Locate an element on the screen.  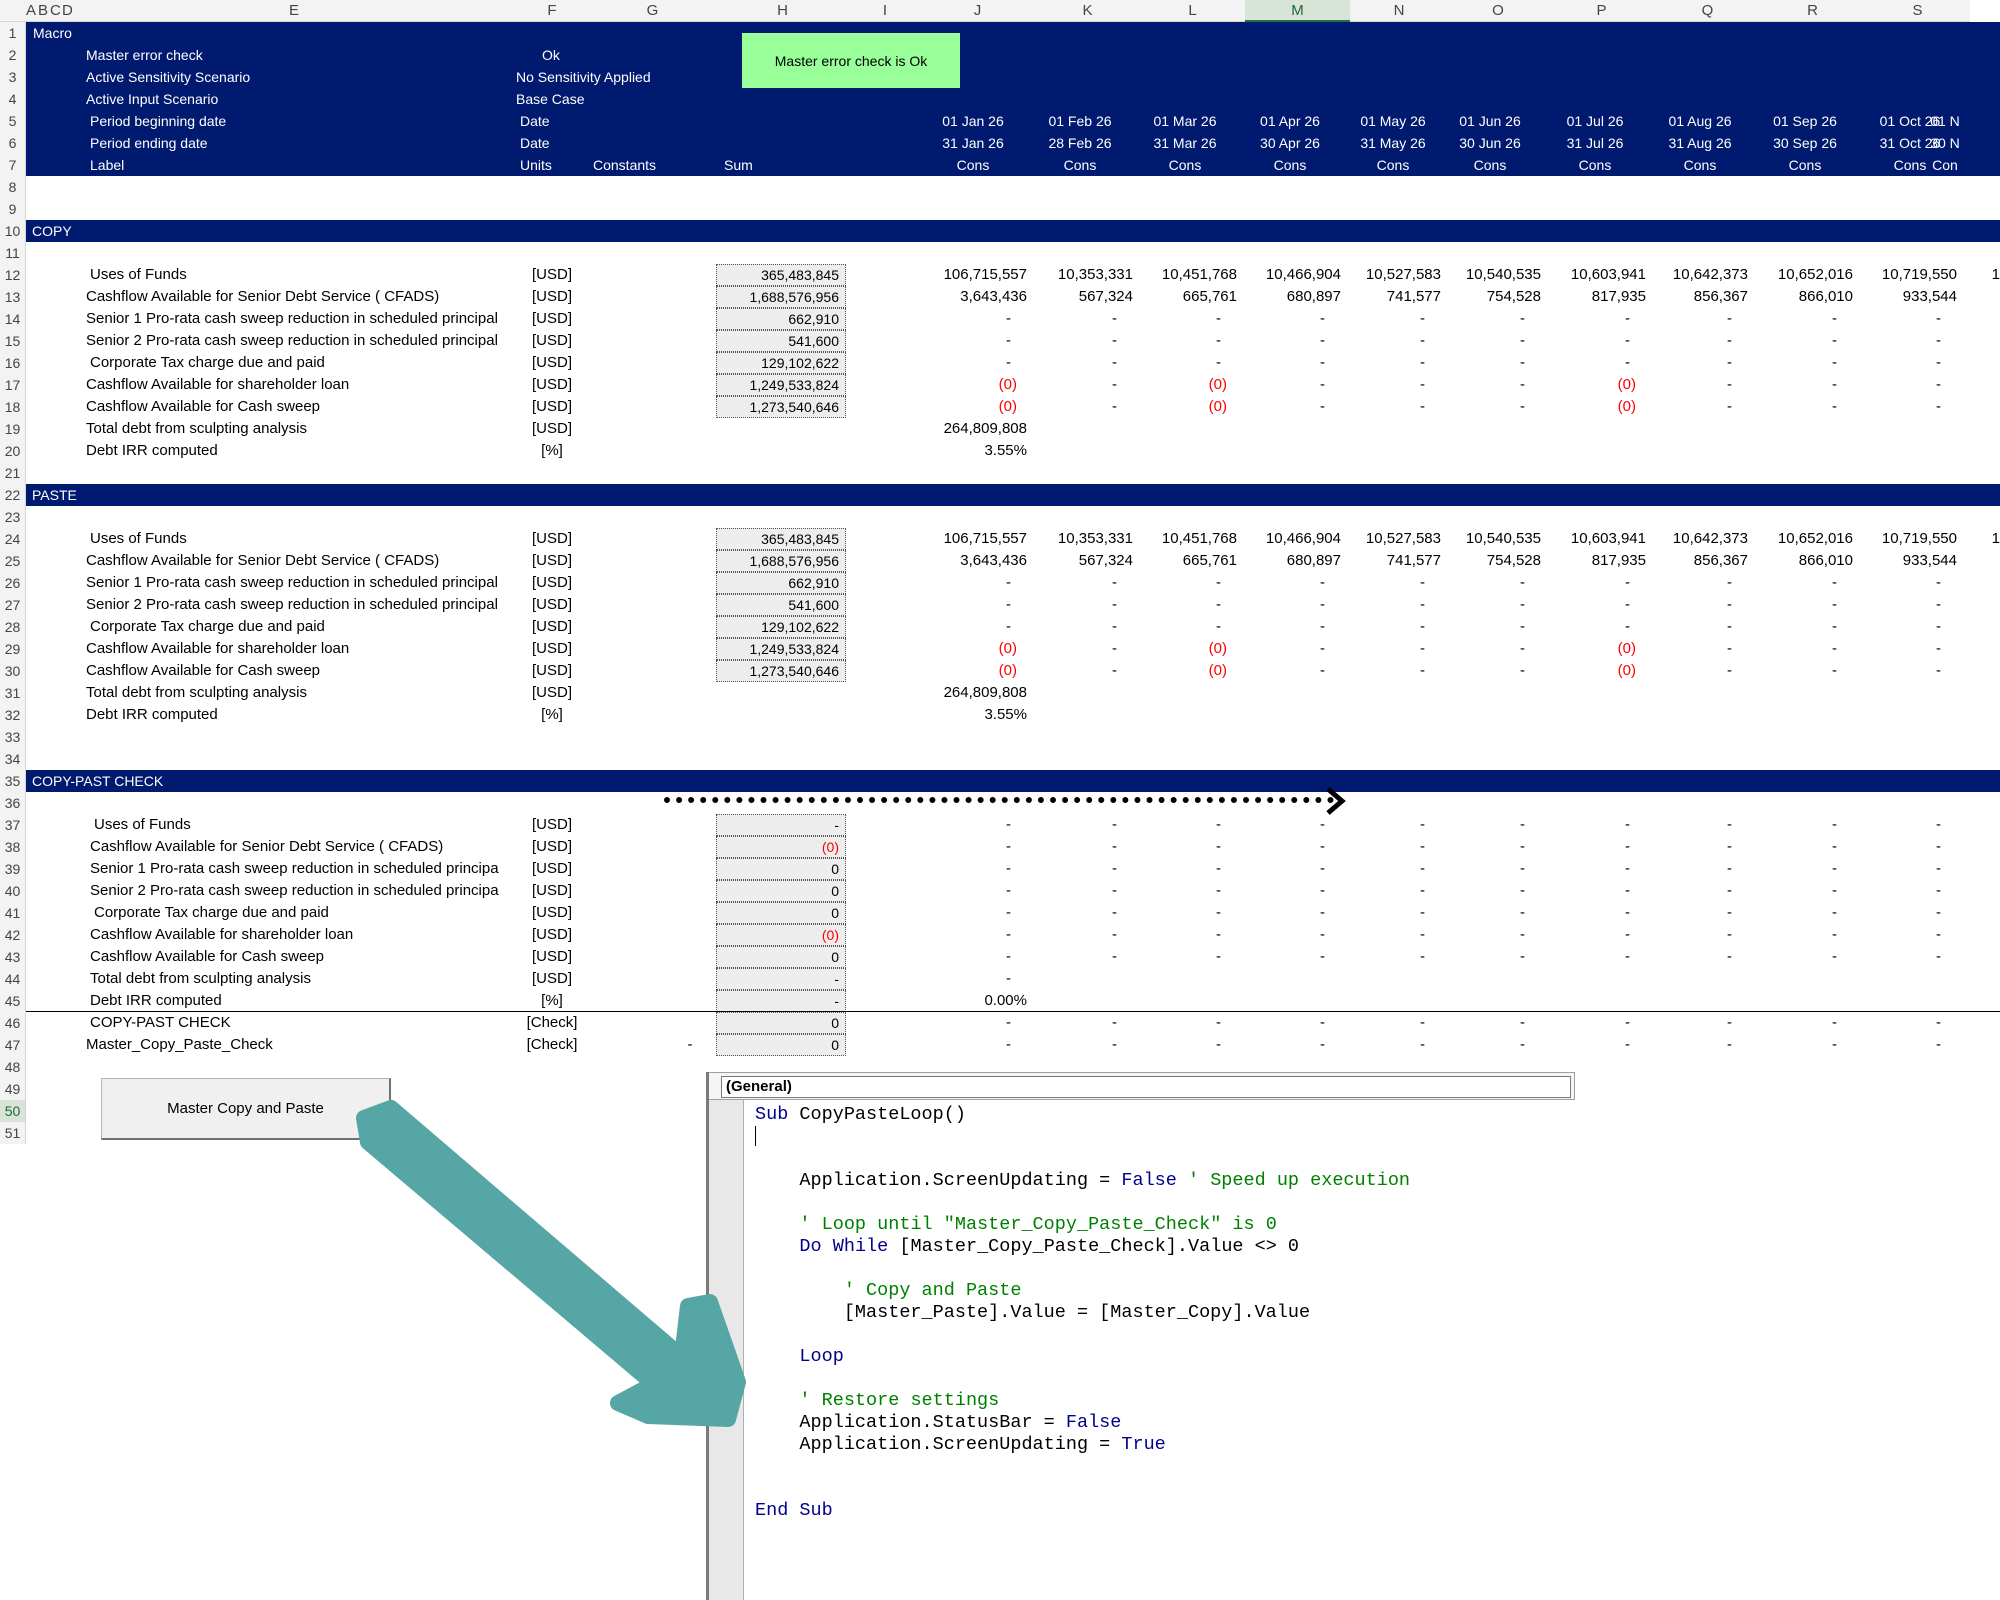
row-header-6: 6 is located at coordinates (13, 143).